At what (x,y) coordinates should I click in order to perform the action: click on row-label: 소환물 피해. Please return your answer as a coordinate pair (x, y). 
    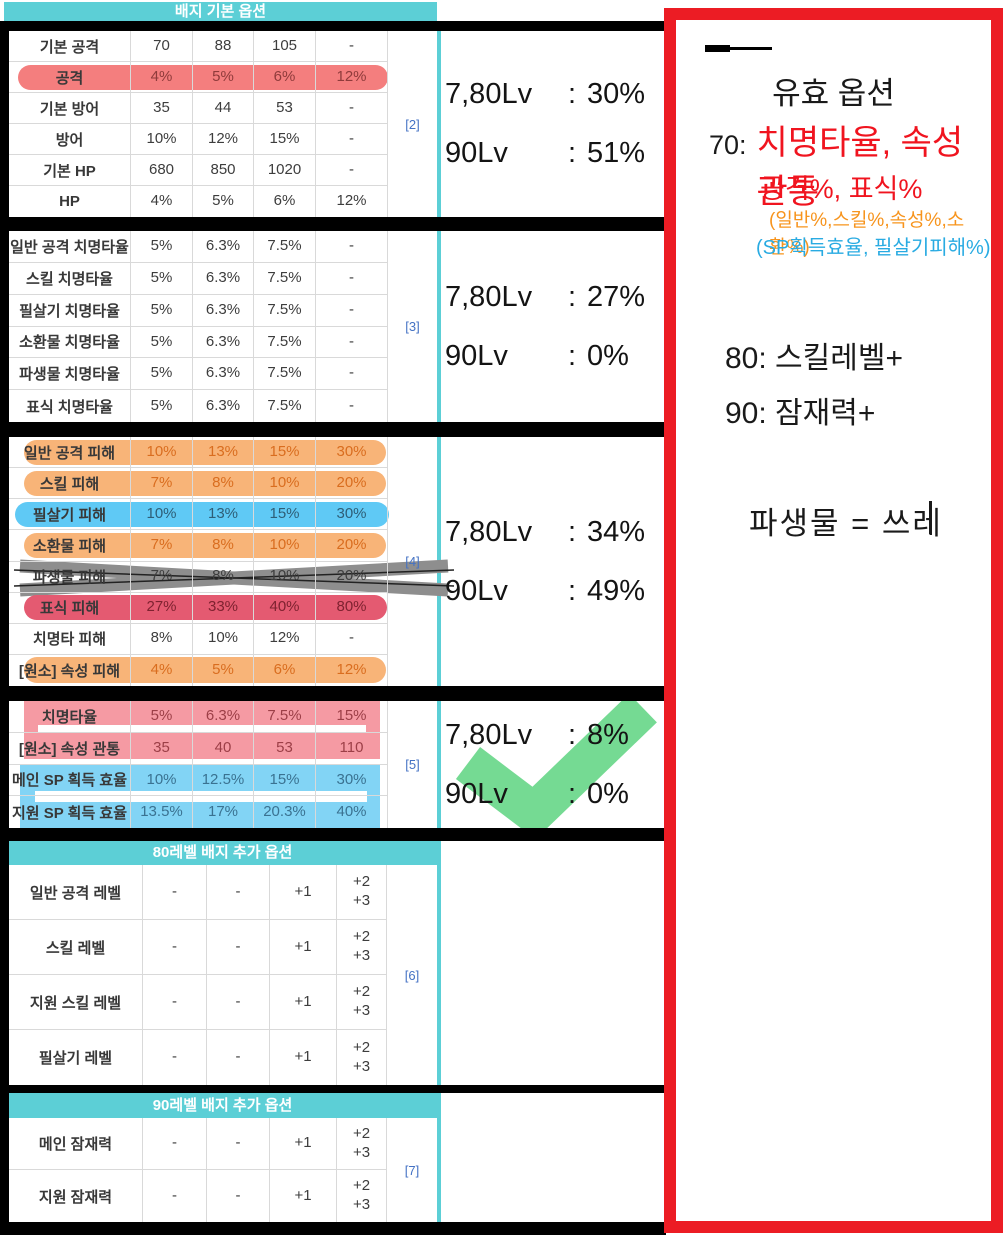
    Looking at the image, I should click on (70, 546).